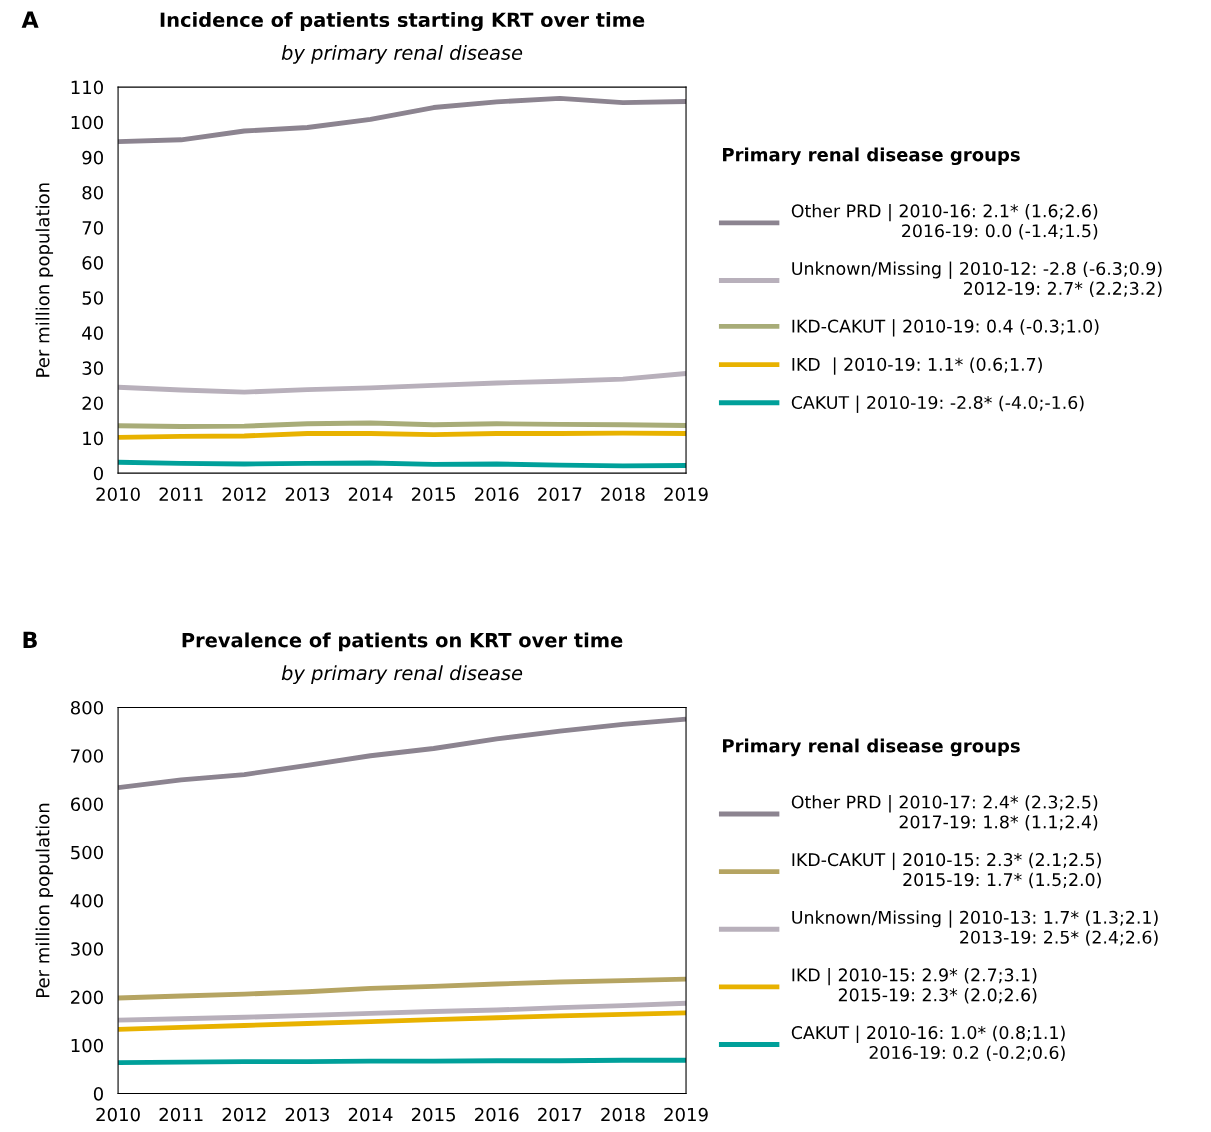  What do you see at coordinates (402, 22) in the screenshot?
I see `chart-title: Incidence of patients starting KRT over time` at bounding box center [402, 22].